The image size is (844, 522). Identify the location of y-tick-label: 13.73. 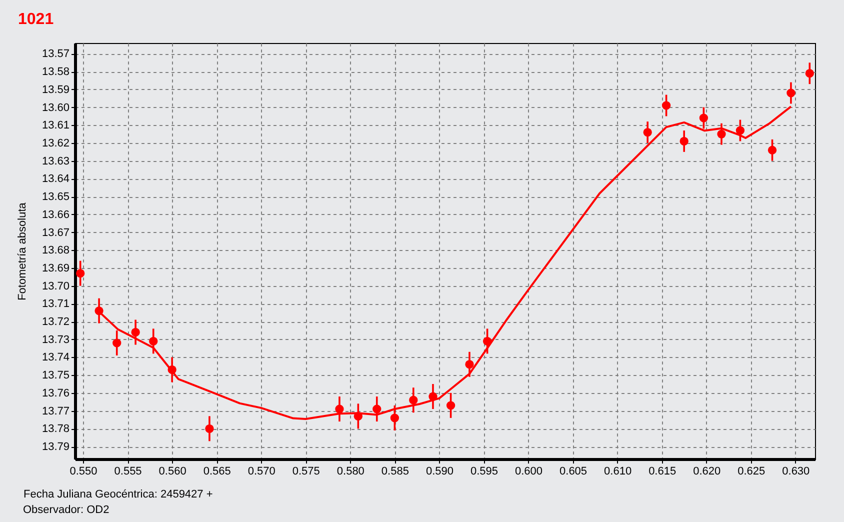
(56, 340).